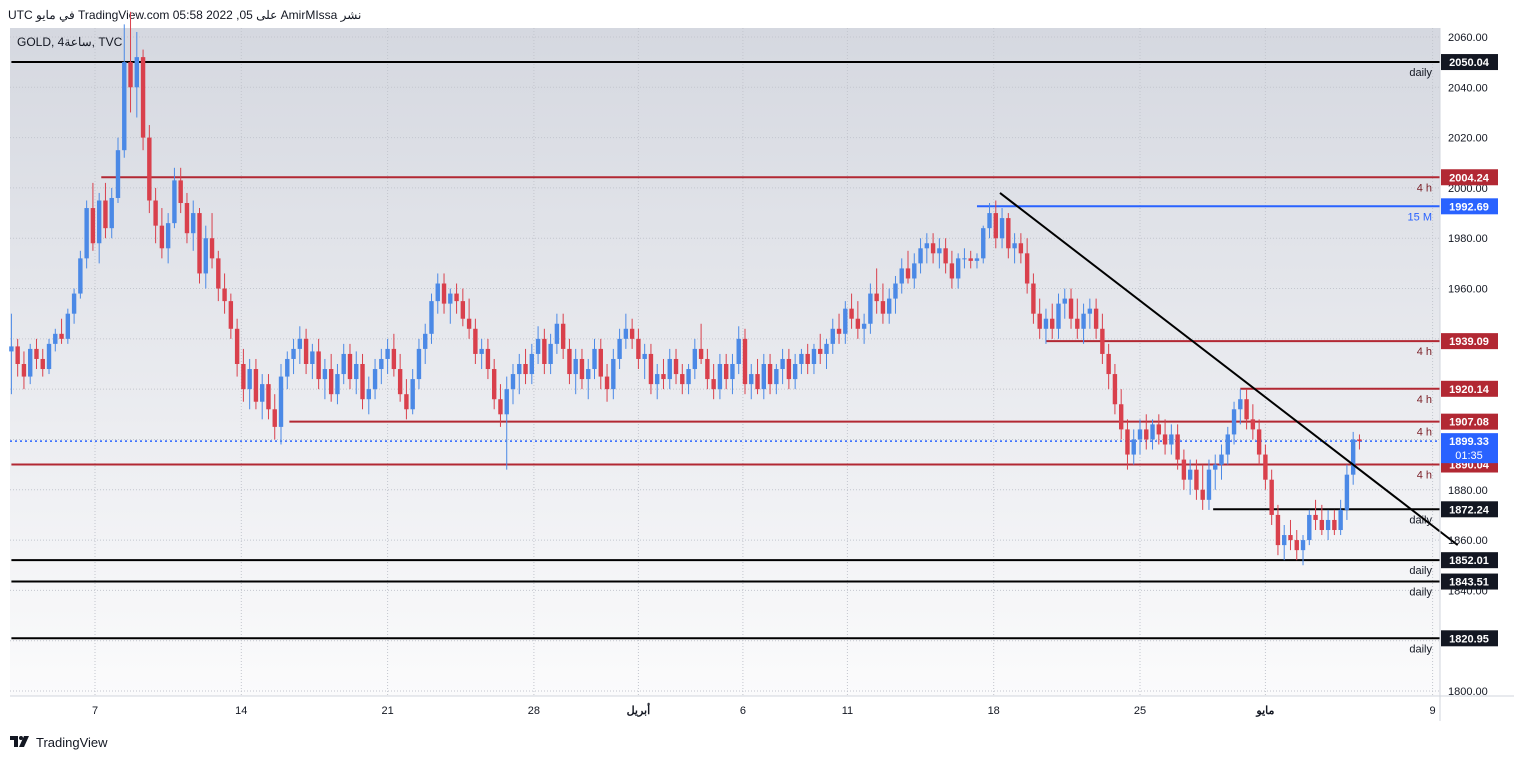 The width and height of the screenshot is (1514, 764). What do you see at coordinates (1468, 189) in the screenshot?
I see `y-tick-label: 2000.00` at bounding box center [1468, 189].